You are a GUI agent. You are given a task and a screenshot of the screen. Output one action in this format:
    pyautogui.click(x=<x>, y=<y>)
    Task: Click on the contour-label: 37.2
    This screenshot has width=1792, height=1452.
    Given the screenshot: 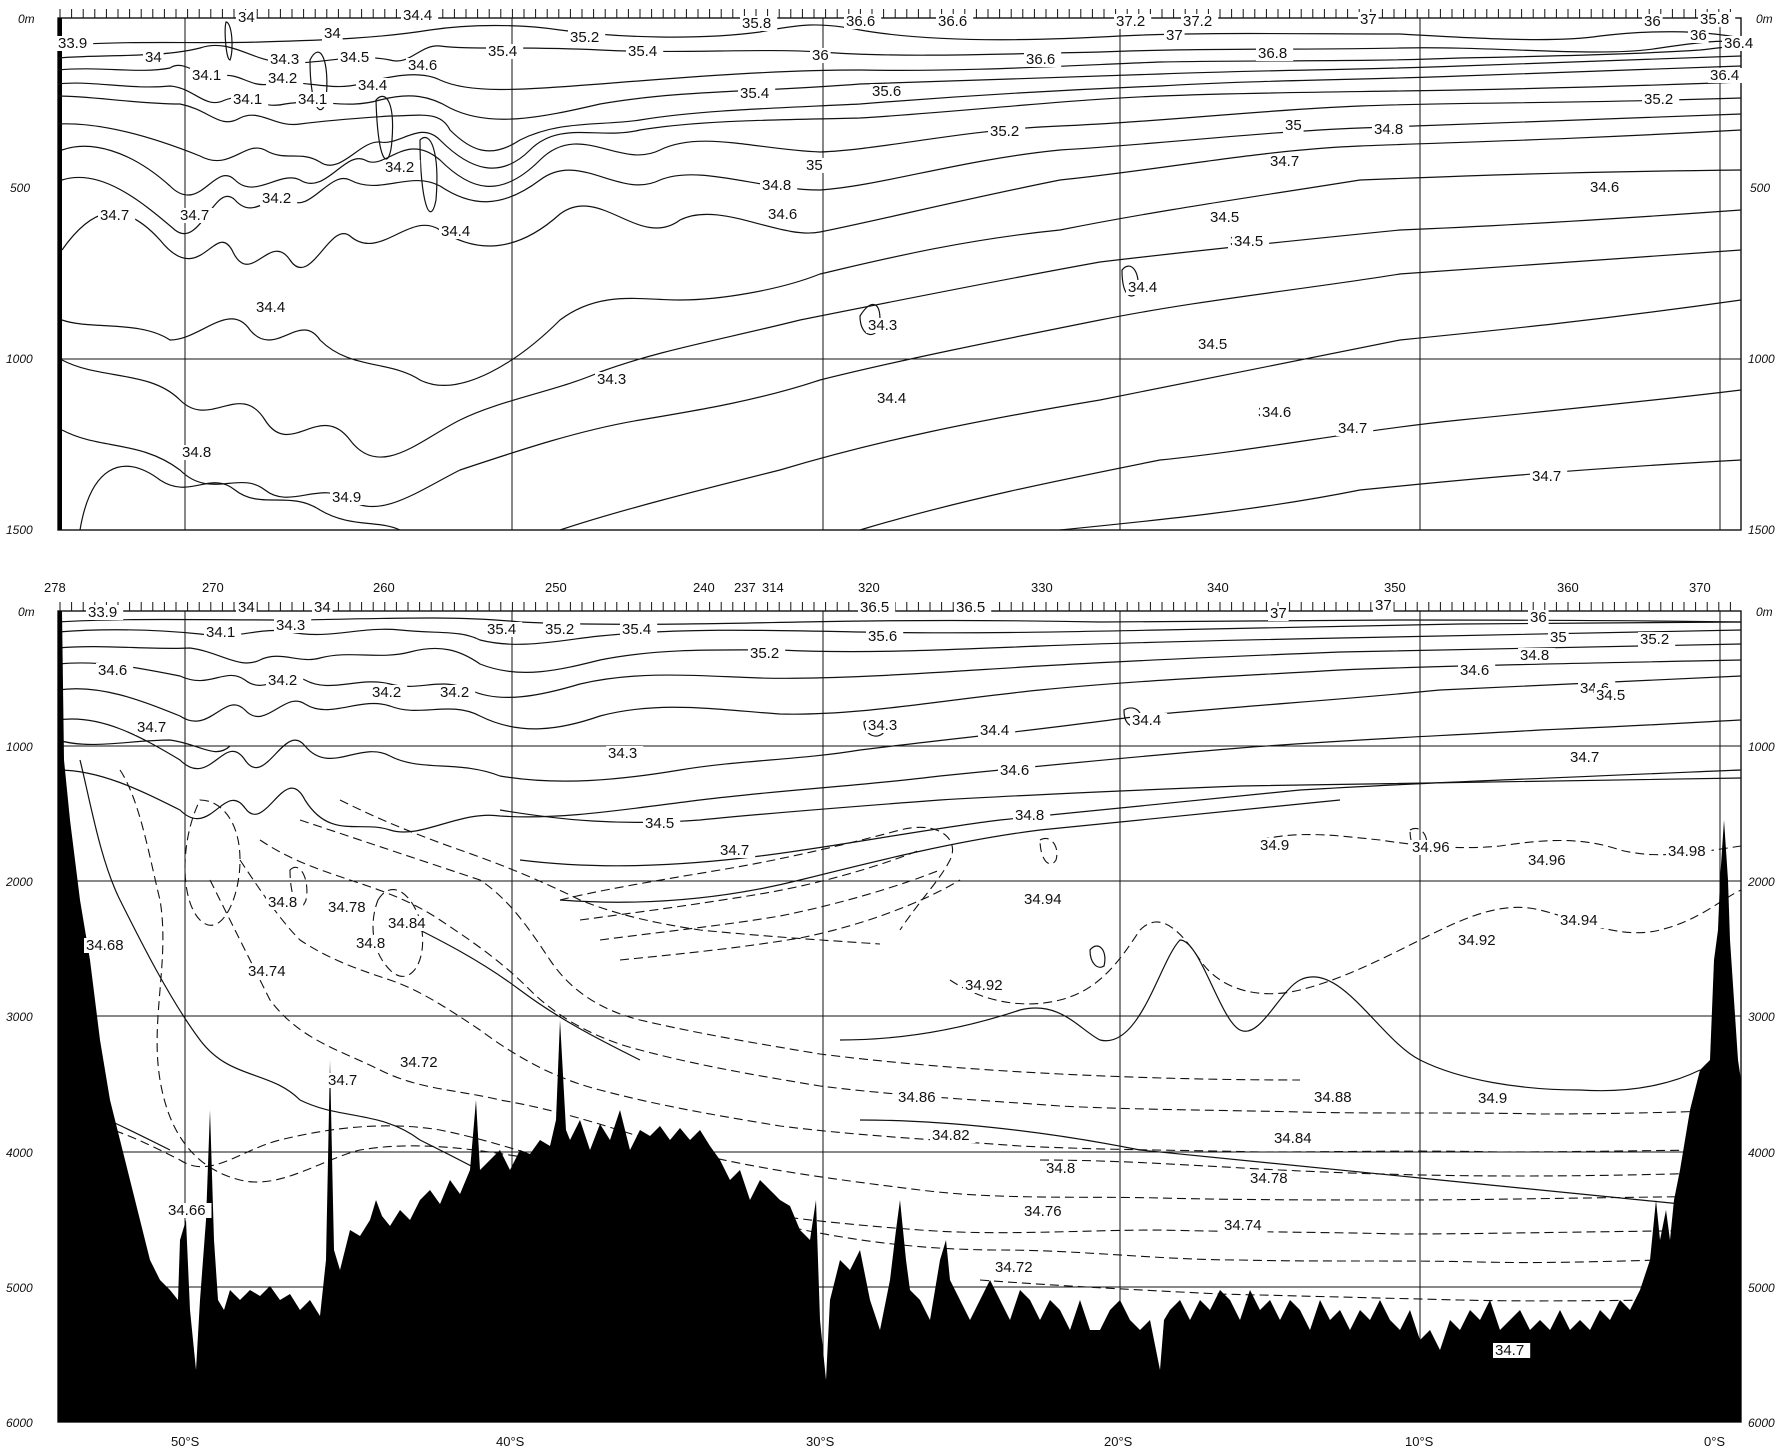 What is the action you would take?
    pyautogui.click(x=1130, y=21)
    